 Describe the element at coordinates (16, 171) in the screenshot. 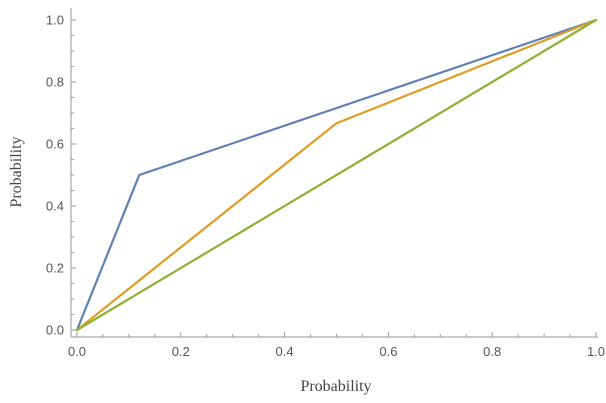

I see `y-axis-title: Probability` at that location.